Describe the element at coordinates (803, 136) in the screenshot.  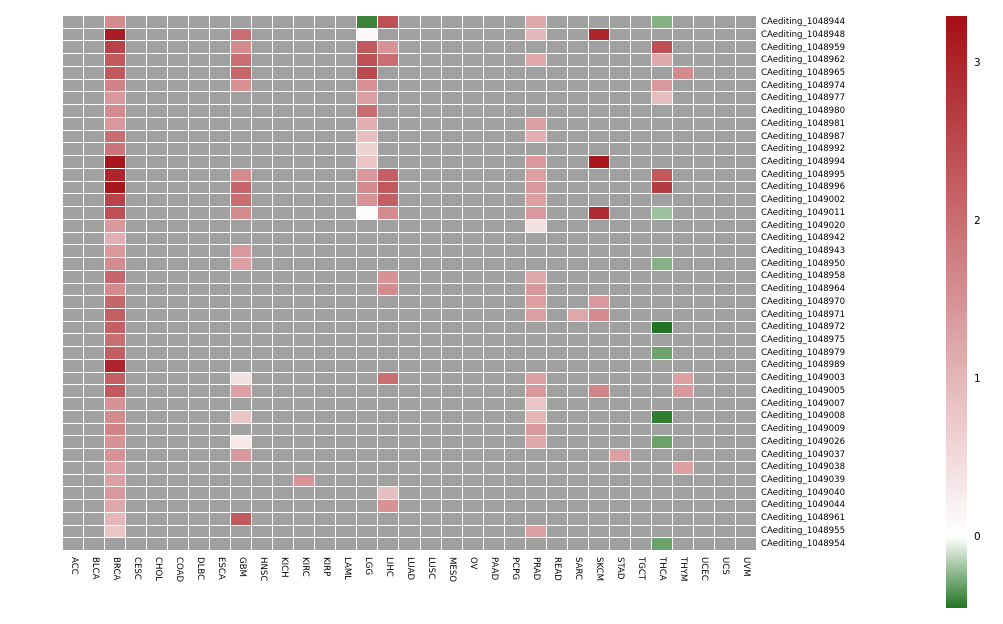
I see `row-label: CAediting_1048987` at that location.